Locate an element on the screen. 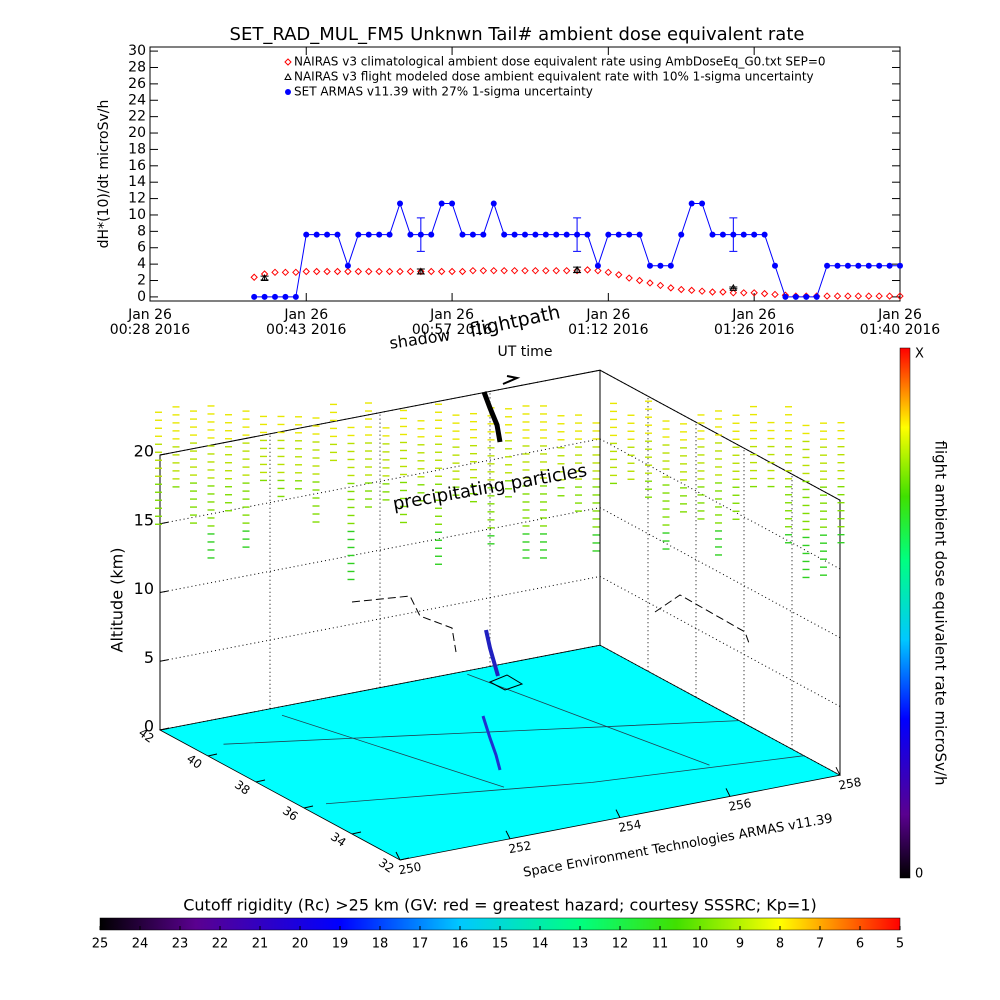 The height and width of the screenshot is (1000, 1000). shadow is located at coordinates (404, 624).